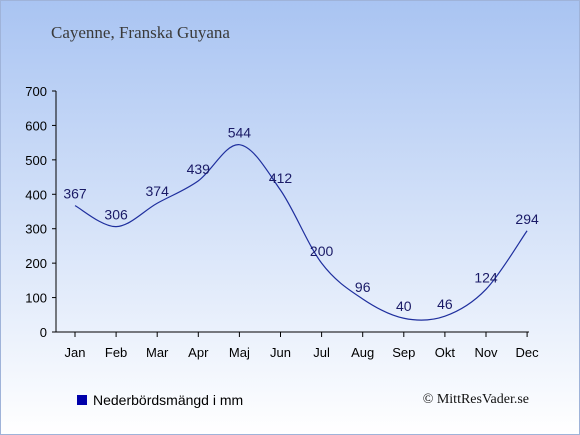 The image size is (580, 435). What do you see at coordinates (36, 125) in the screenshot?
I see `y-tick-label: 600` at bounding box center [36, 125].